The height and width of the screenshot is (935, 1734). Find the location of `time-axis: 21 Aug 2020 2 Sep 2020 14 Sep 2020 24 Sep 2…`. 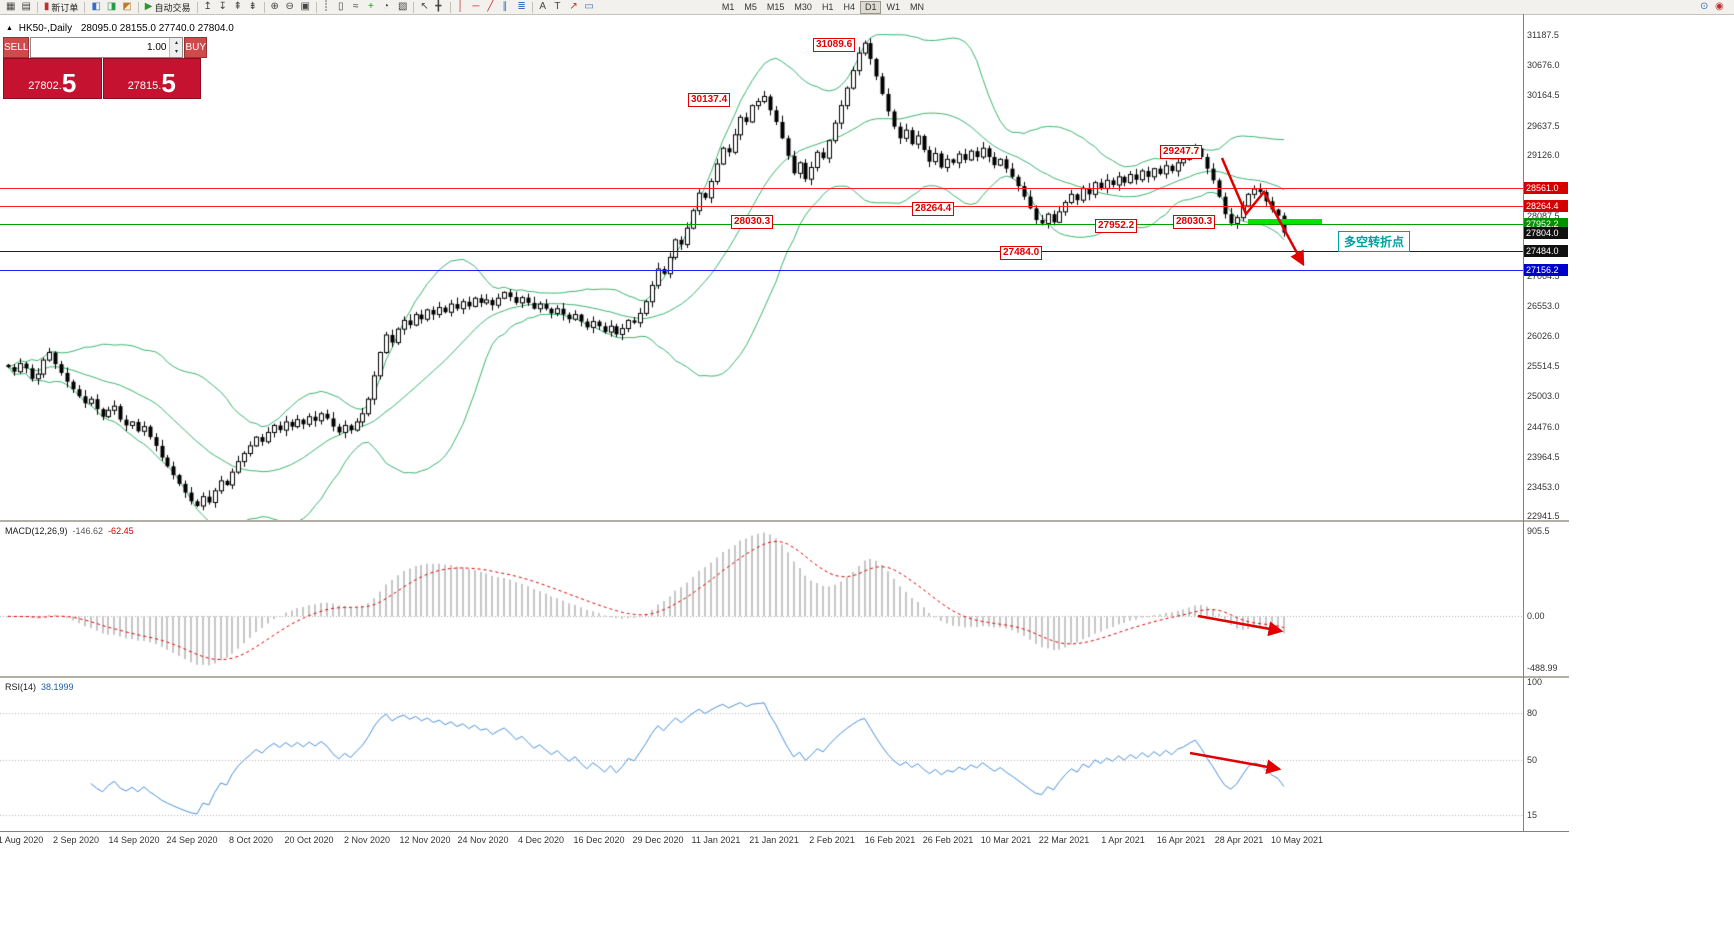

time-axis: 21 Aug 2020 2 Sep 2020 14 Sep 2020 24 Sep 2… is located at coordinates (784, 840).